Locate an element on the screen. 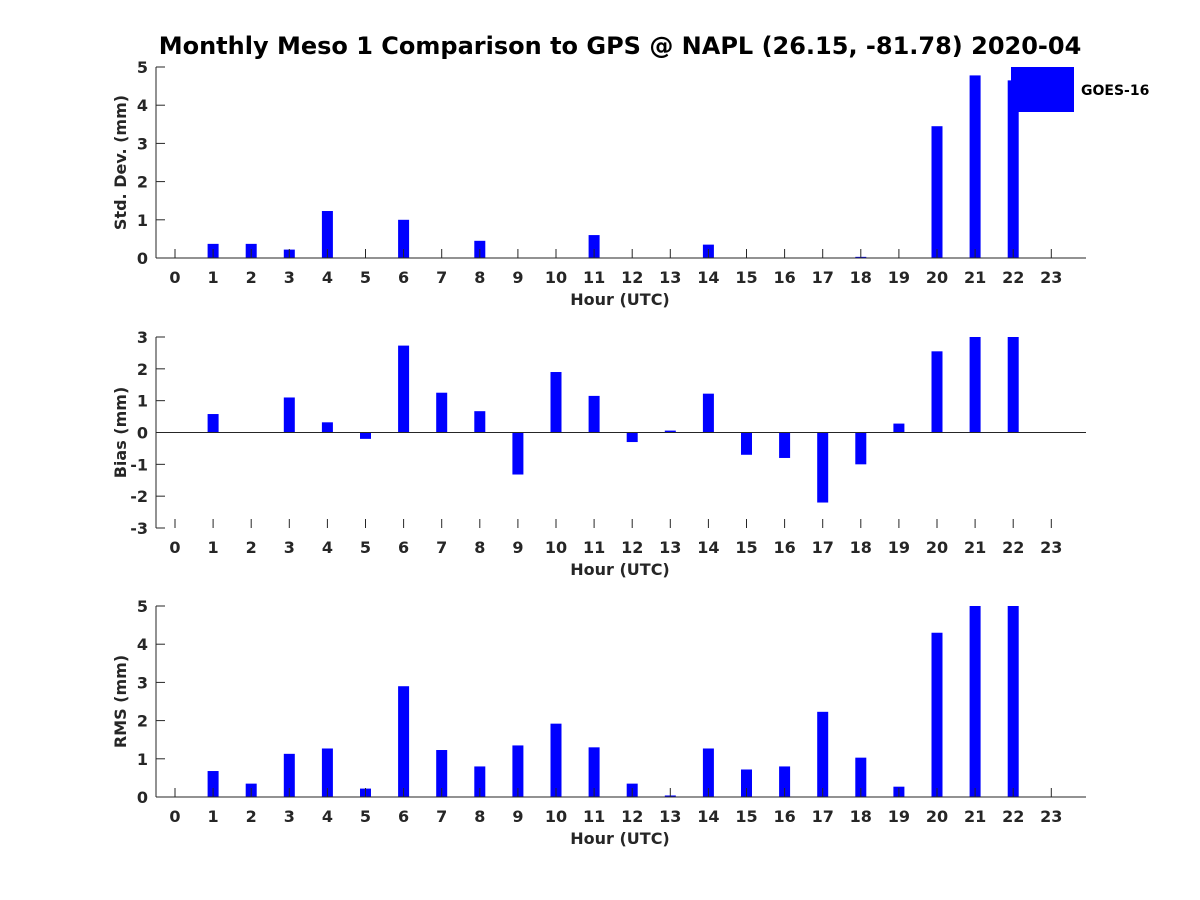 The width and height of the screenshot is (1200, 900). x-axis-label: Hour (UTC) is located at coordinates (620, 569).